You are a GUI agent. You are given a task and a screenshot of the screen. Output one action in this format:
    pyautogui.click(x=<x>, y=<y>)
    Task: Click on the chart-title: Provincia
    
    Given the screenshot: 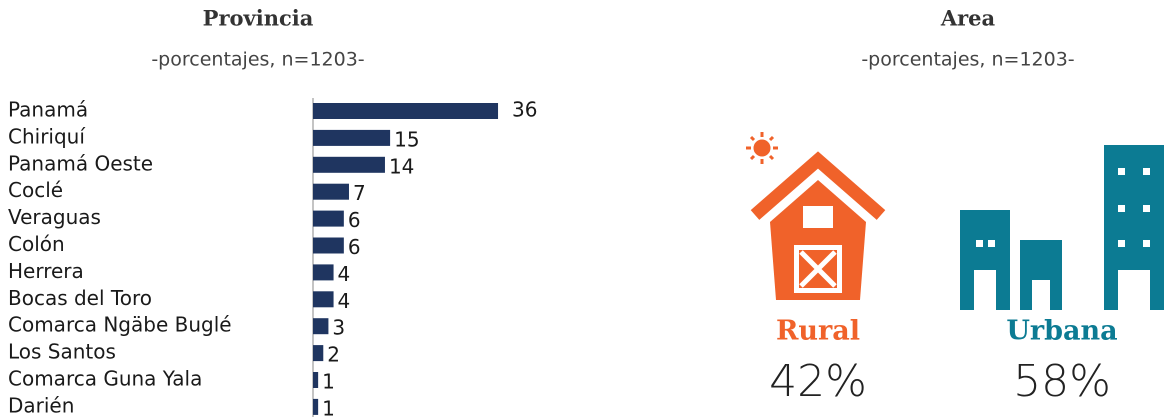 What is the action you would take?
    pyautogui.click(x=258, y=18)
    